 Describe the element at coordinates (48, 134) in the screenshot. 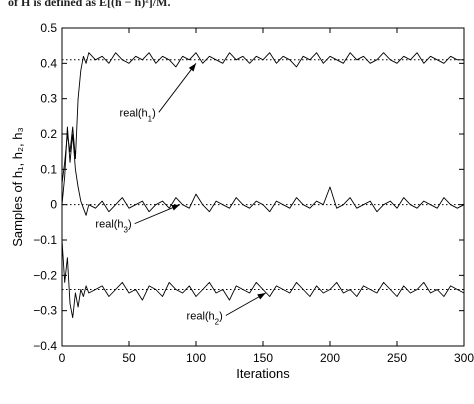

I see `y-tick-label: 0.2` at that location.